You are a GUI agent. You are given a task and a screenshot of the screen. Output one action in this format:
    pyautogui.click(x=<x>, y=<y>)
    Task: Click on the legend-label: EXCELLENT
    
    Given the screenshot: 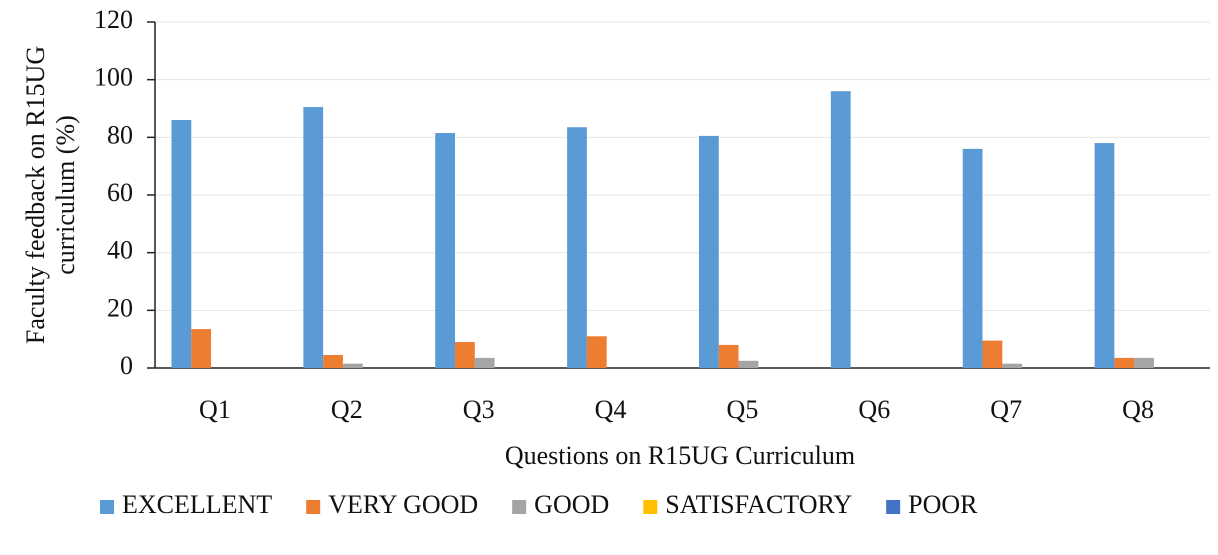 What is the action you would take?
    pyautogui.click(x=197, y=504)
    